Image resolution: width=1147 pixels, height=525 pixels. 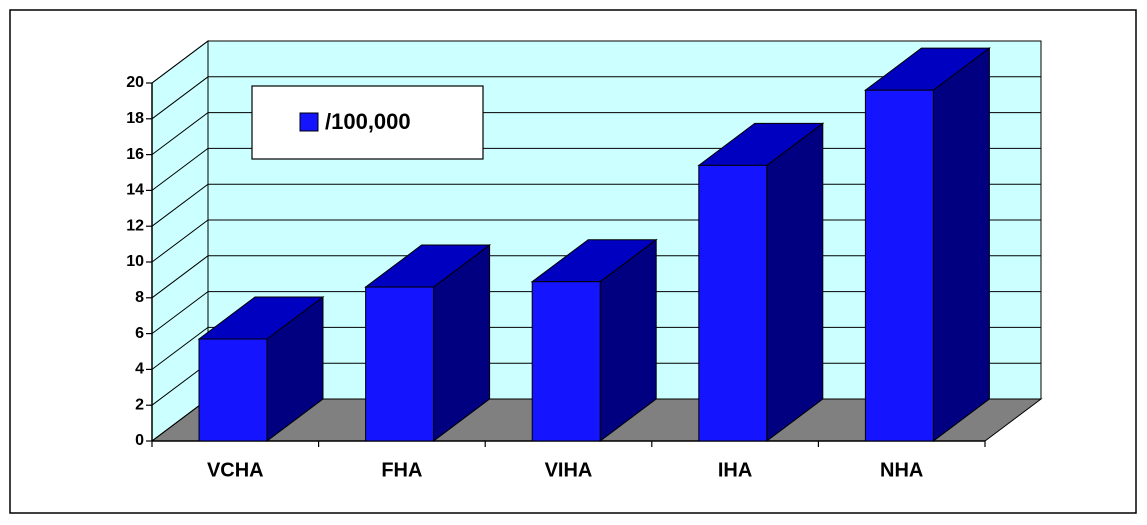 What do you see at coordinates (139, 333) in the screenshot?
I see `y-tick-label: 6` at bounding box center [139, 333].